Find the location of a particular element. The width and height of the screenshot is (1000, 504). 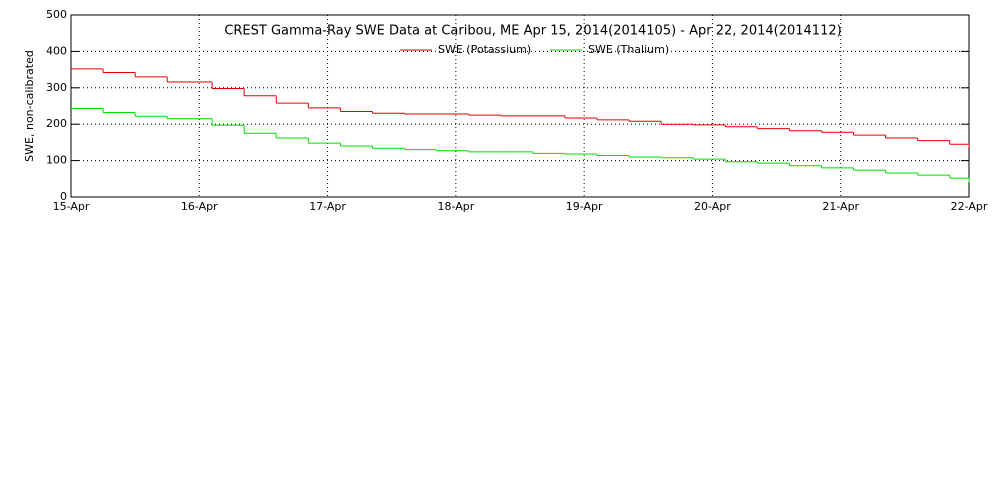

y-tick-label: 400 is located at coordinates (56, 50).